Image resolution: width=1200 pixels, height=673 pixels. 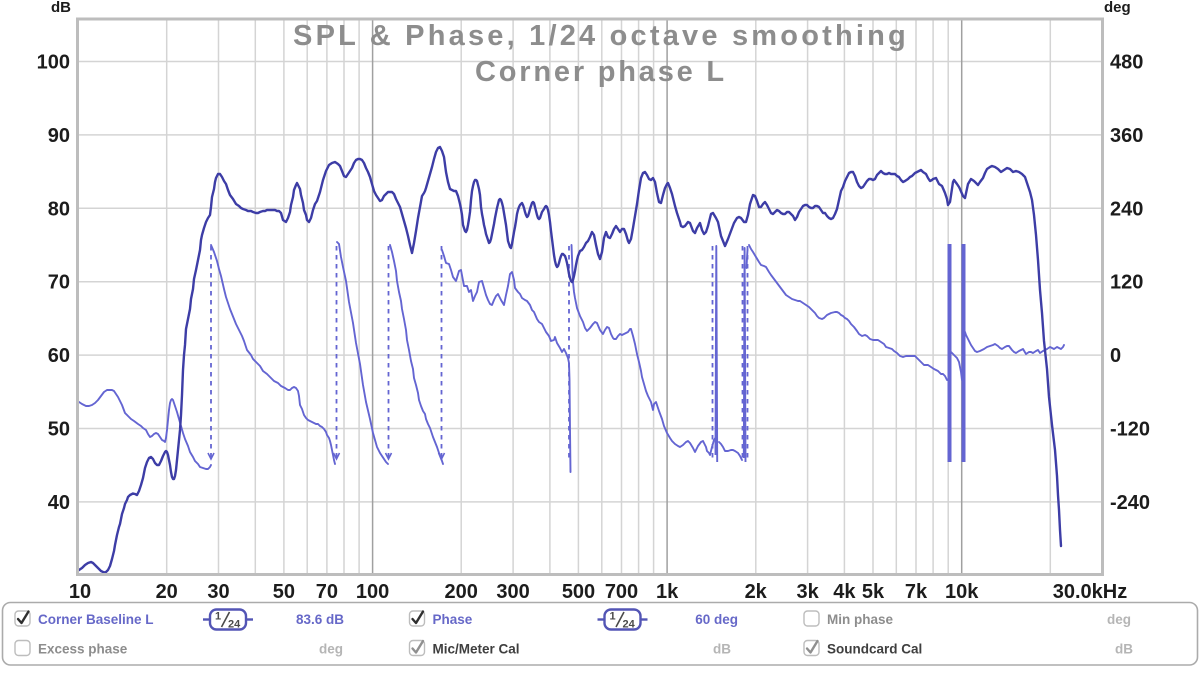 I want to click on svg-text: Mic/Meter Cal, so click(x=476, y=649).